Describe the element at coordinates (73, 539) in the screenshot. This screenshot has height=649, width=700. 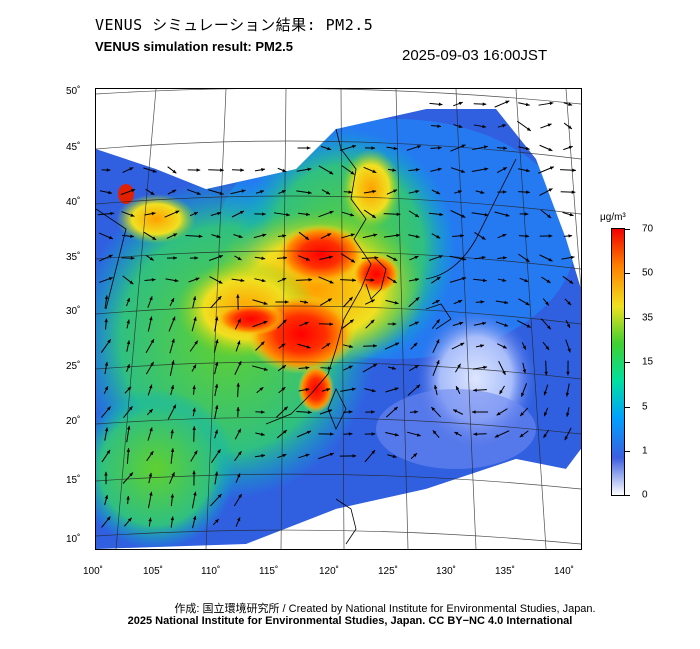
I see `lat-label: 10˚` at that location.